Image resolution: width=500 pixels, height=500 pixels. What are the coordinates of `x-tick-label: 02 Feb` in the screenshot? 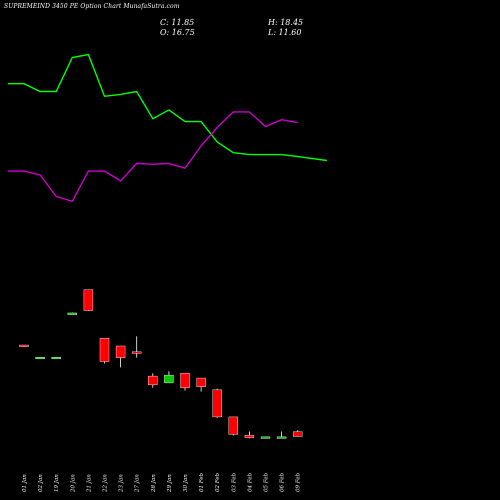 It's located at (218, 482).